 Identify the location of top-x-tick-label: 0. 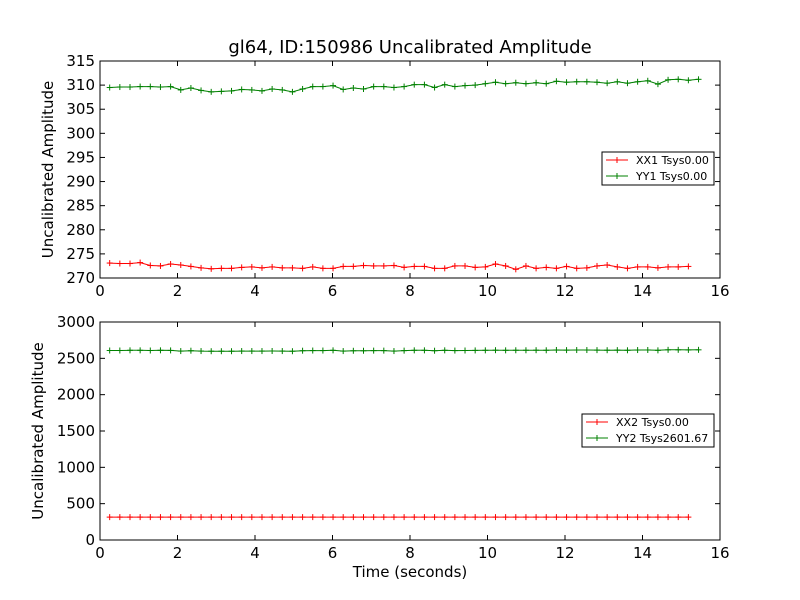
(100, 291).